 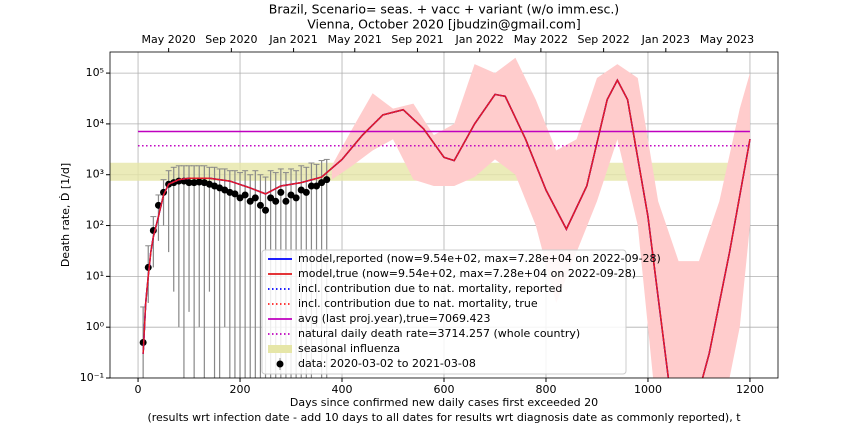 What do you see at coordinates (444, 24) in the screenshot?
I see `chart-subtitle: Vienna, October 2020 [jbudzin@gmail.com]` at bounding box center [444, 24].